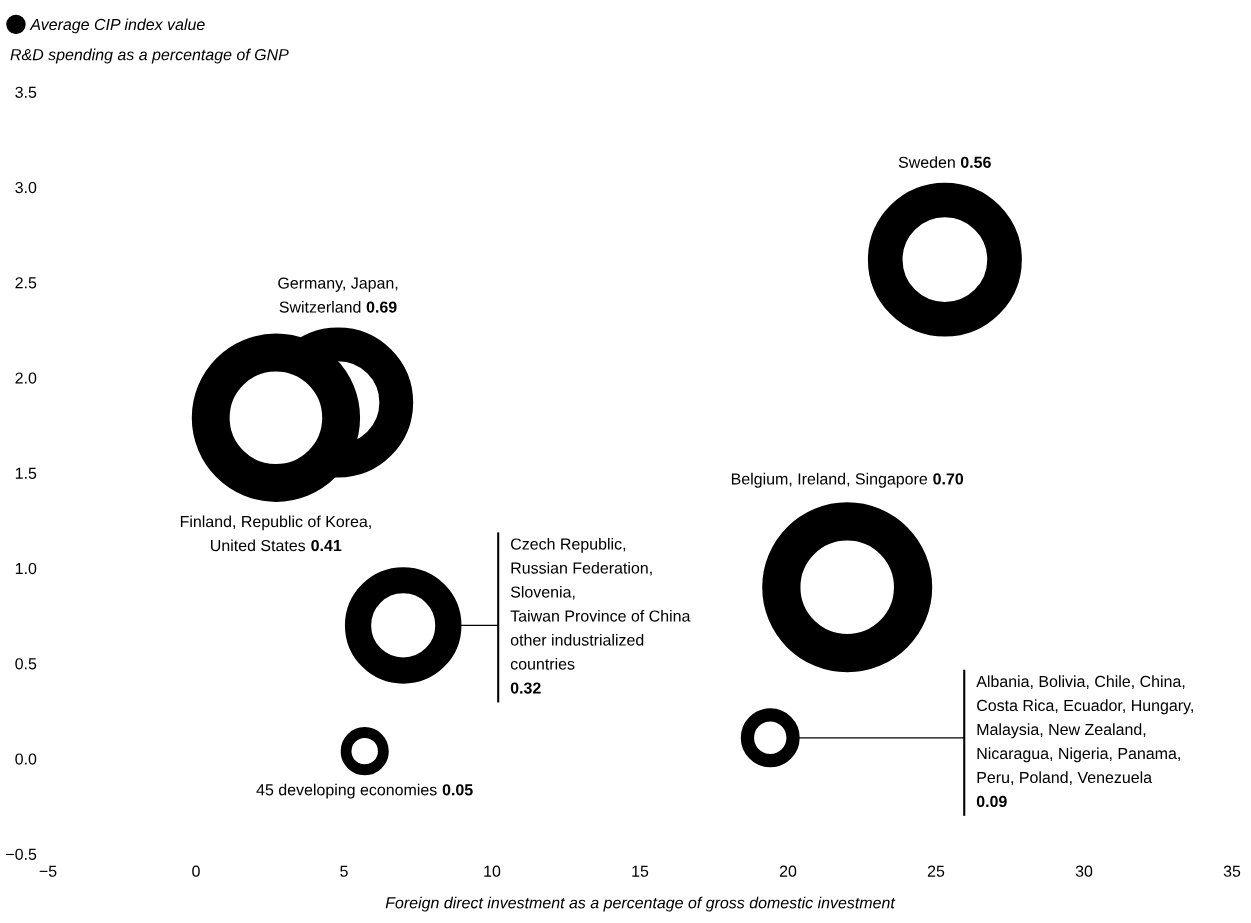 The image size is (1251, 923). Describe the element at coordinates (26, 759) in the screenshot. I see `y-tick-label: 0.0` at that location.